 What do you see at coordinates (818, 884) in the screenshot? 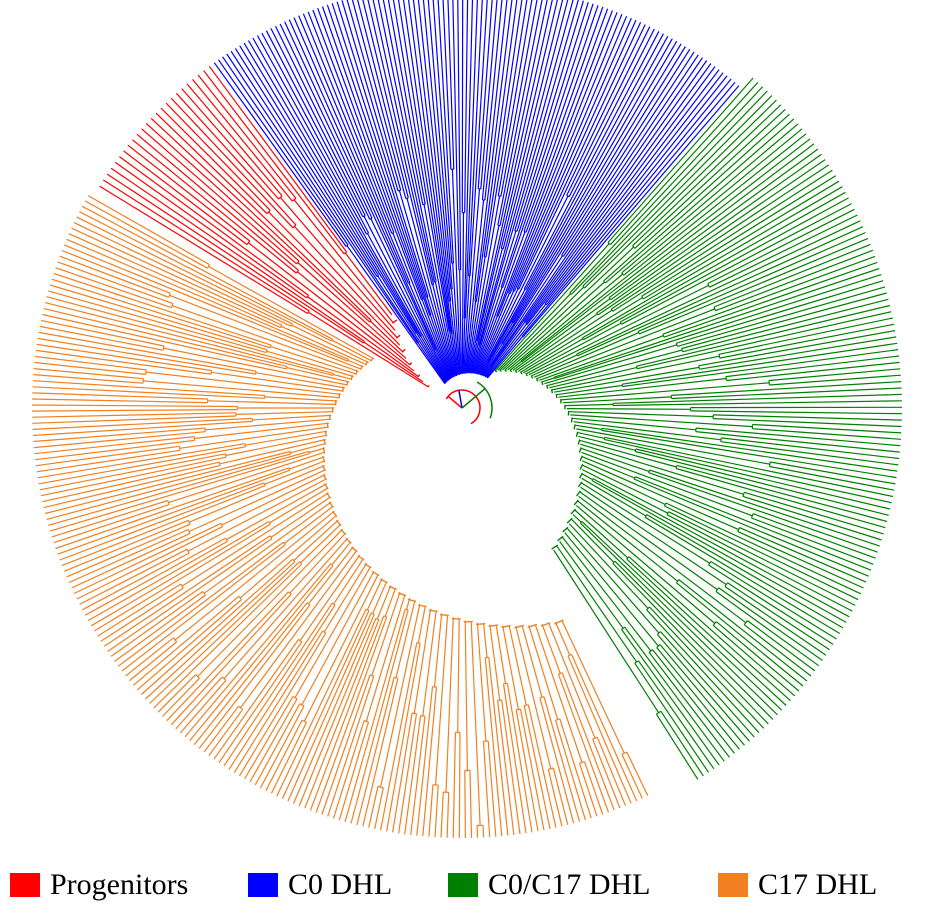
I see `legend-label-c17-dhl: C17 DHL` at bounding box center [818, 884].